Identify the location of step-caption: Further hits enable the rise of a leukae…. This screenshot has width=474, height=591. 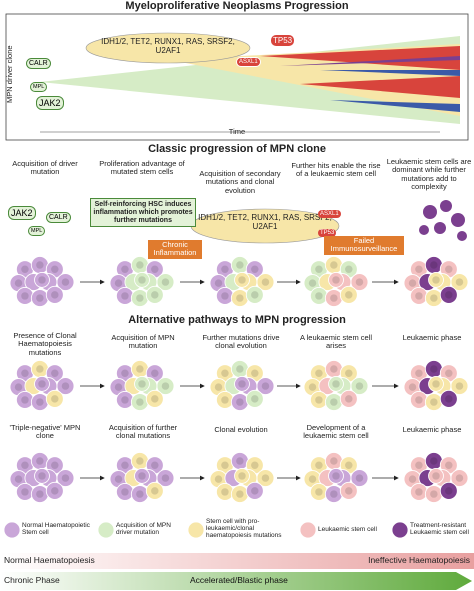
(336, 170).